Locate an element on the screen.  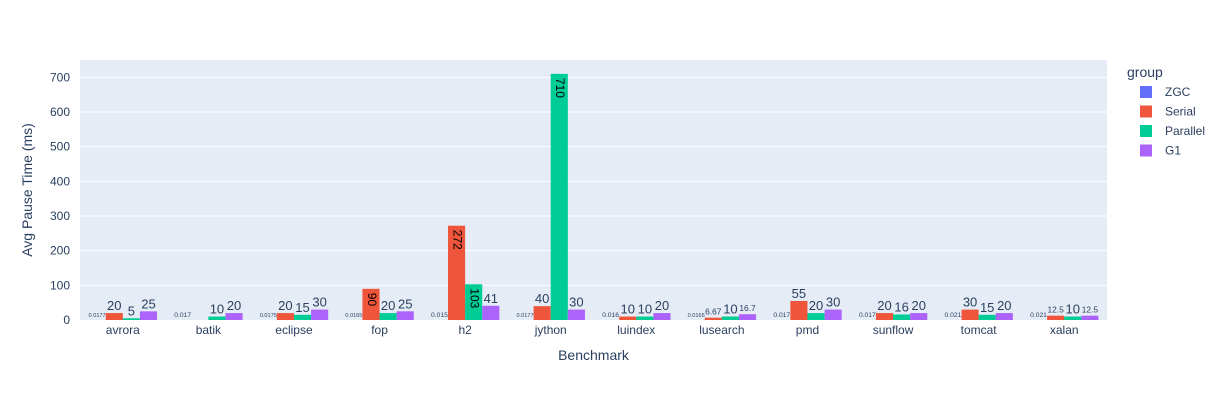
data-label: 16 is located at coordinates (901, 306).